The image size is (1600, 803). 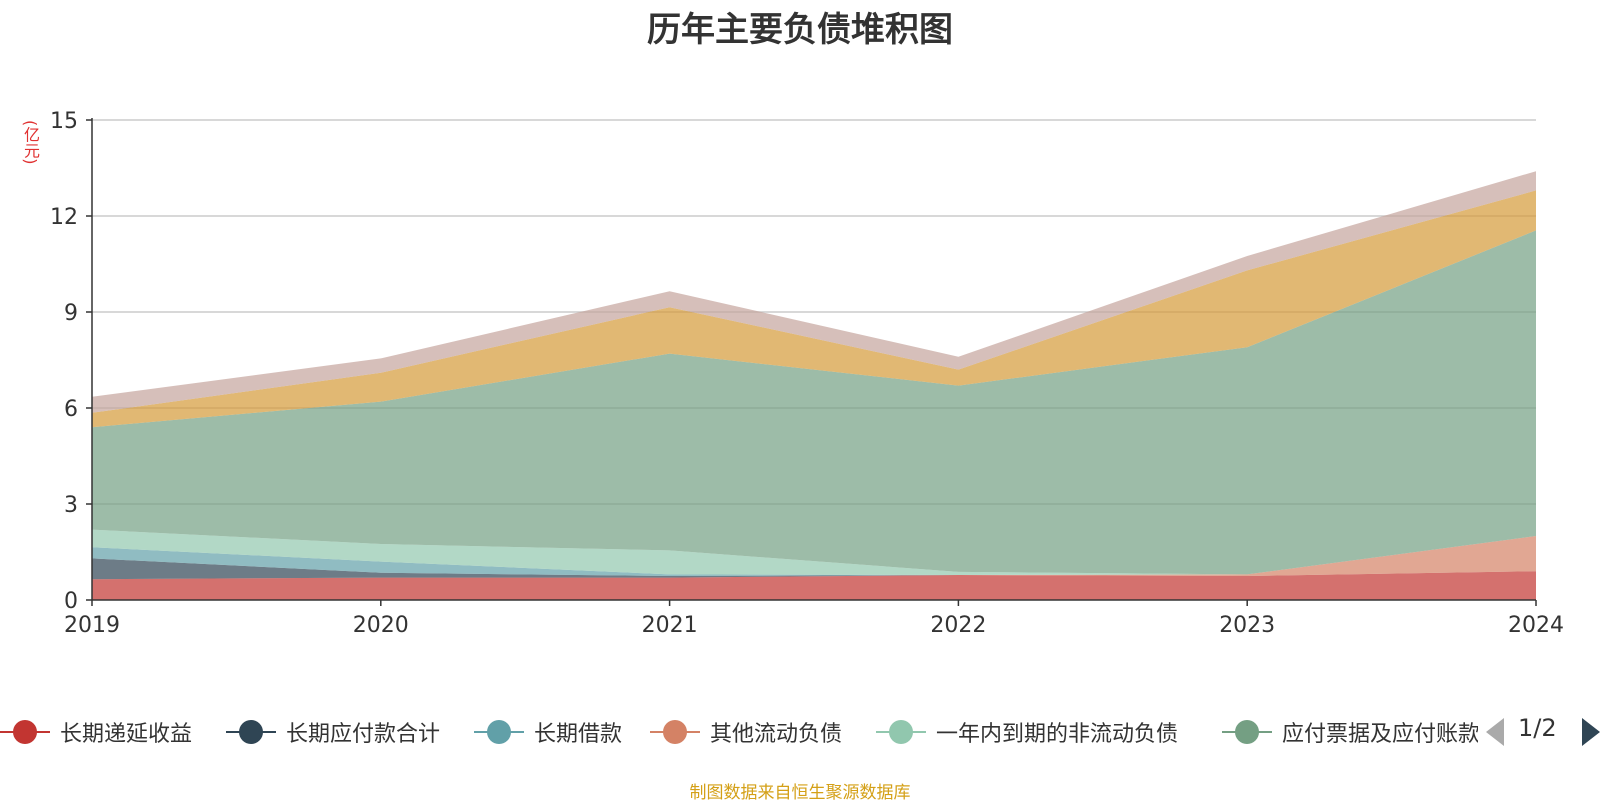 What do you see at coordinates (64, 217) in the screenshot?
I see `y-tick-label: 12` at bounding box center [64, 217].